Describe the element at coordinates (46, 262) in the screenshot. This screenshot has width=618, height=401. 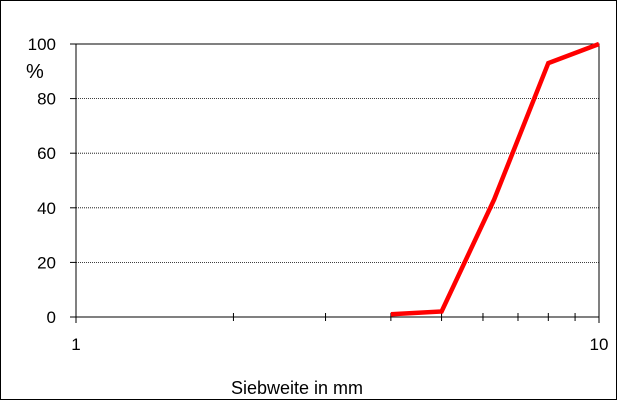
I see `y-tick-label: 20` at that location.